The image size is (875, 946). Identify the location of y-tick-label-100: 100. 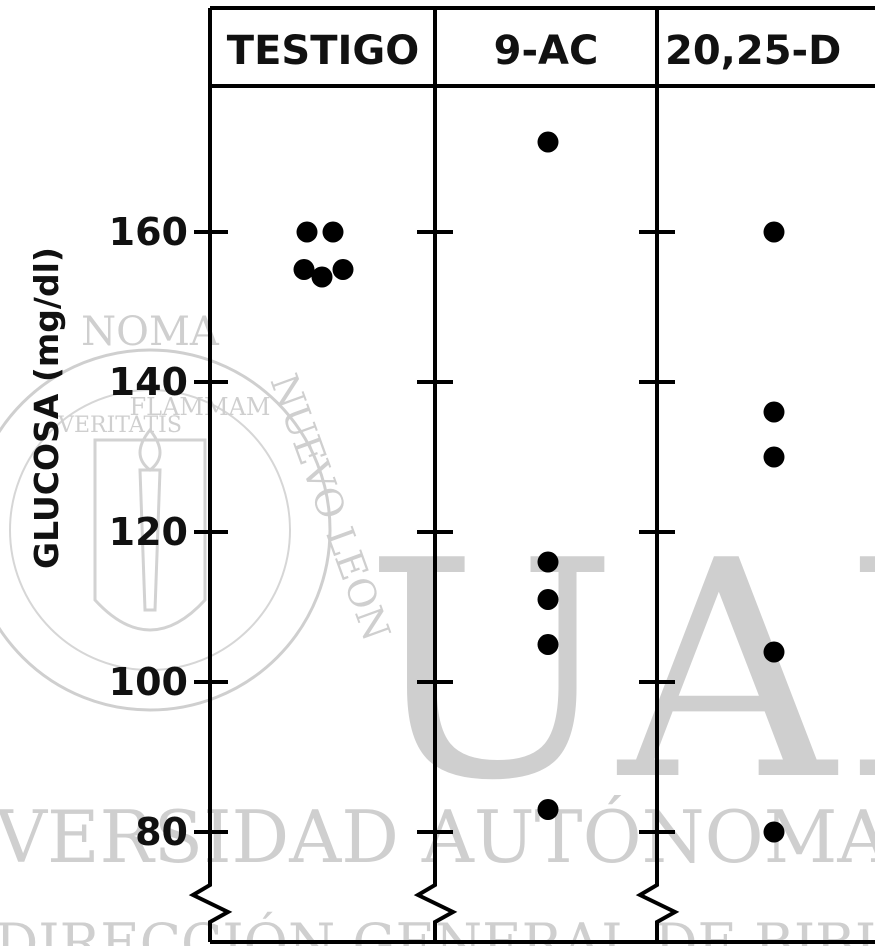
(148, 682).